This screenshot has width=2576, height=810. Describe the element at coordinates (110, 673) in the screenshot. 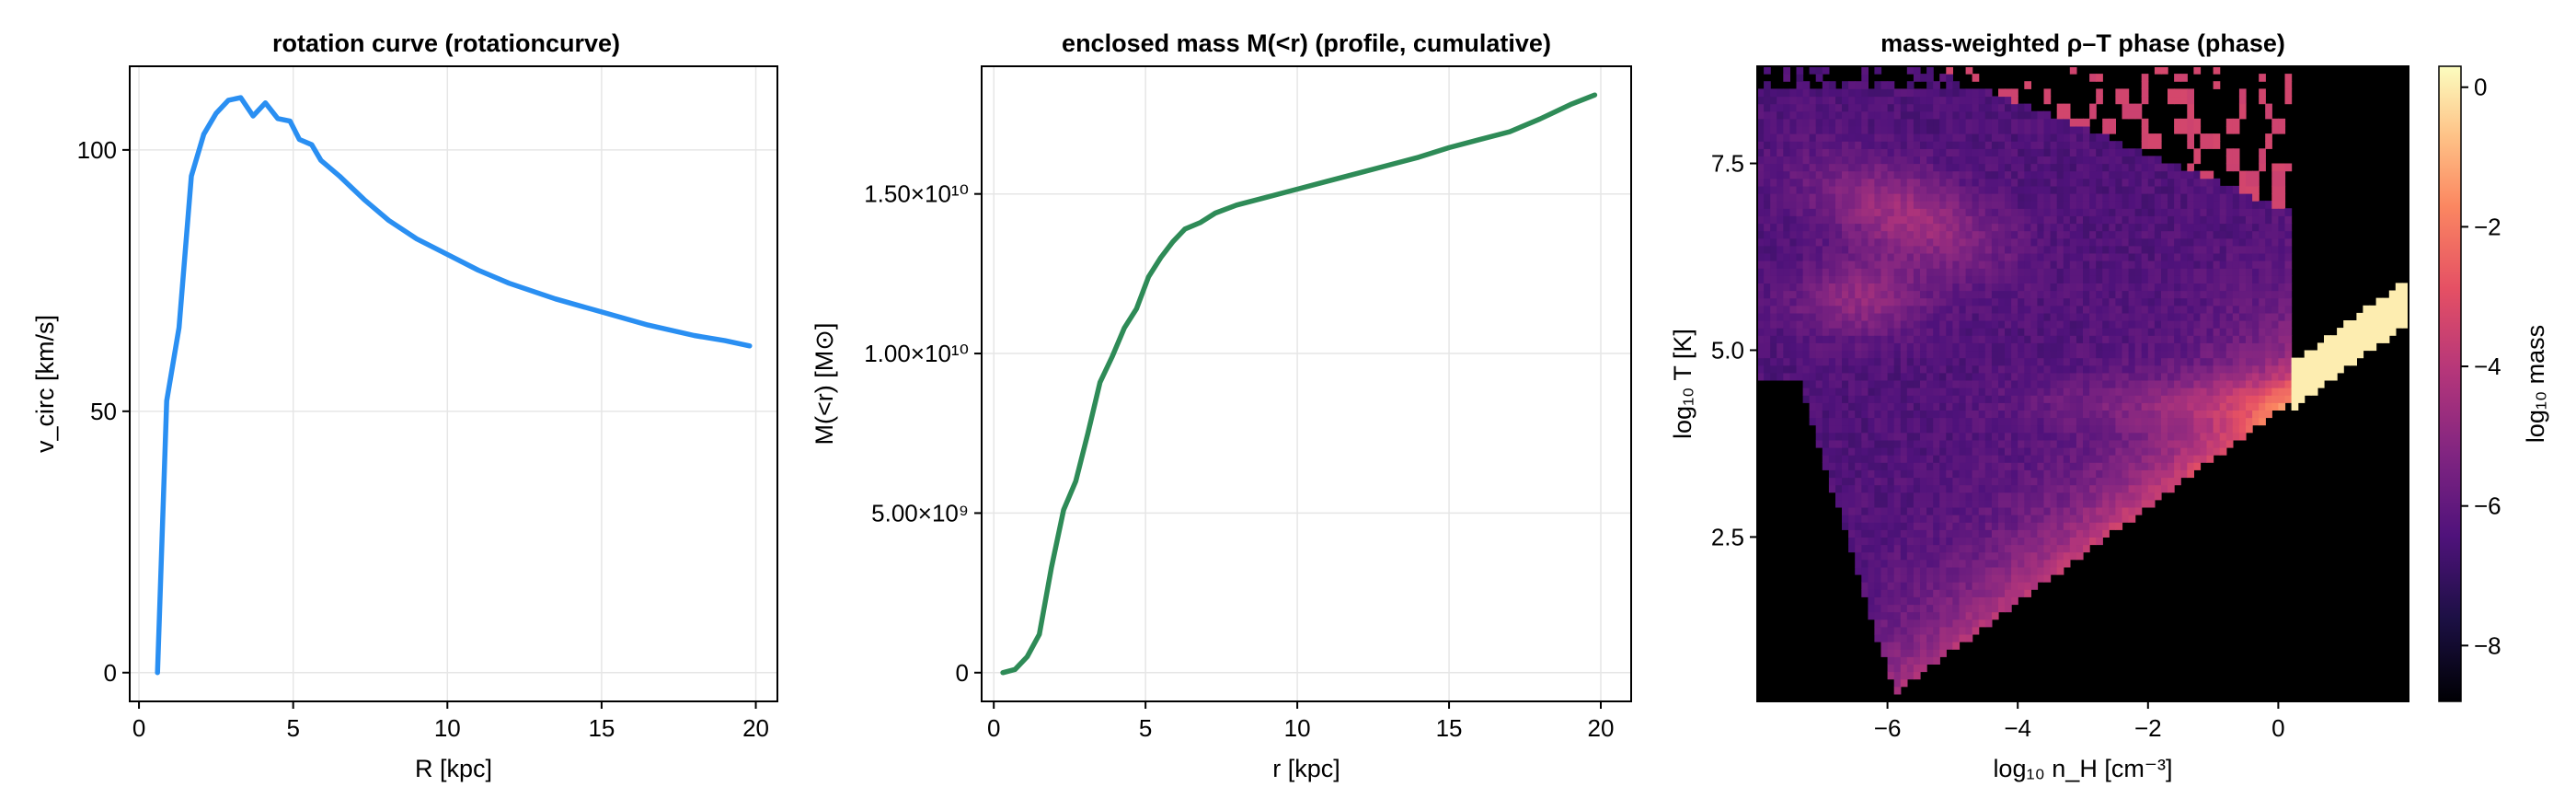

I see `y-tick-label: 0` at that location.